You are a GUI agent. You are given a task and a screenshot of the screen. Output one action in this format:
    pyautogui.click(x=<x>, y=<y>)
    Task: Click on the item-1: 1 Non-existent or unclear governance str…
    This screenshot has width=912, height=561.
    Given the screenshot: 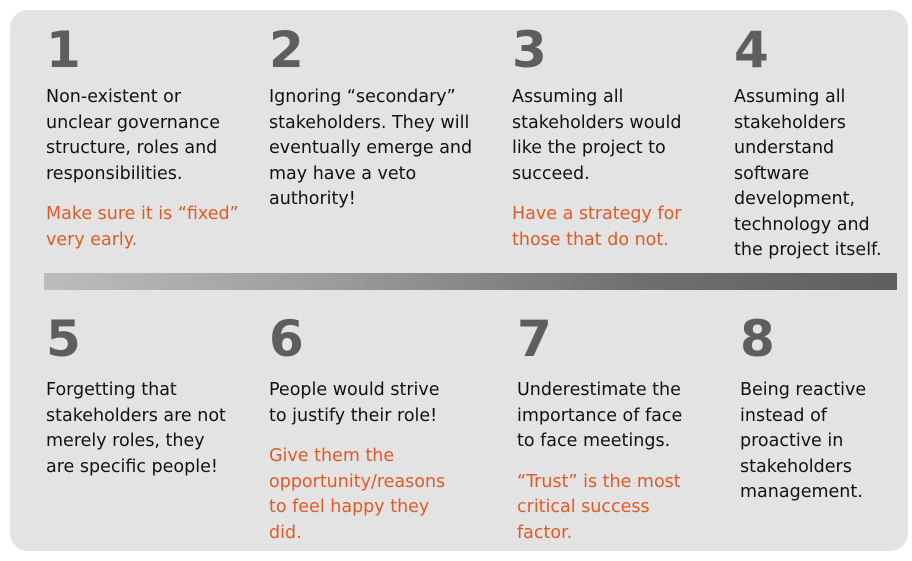 What is the action you would take?
    pyautogui.click(x=146, y=139)
    